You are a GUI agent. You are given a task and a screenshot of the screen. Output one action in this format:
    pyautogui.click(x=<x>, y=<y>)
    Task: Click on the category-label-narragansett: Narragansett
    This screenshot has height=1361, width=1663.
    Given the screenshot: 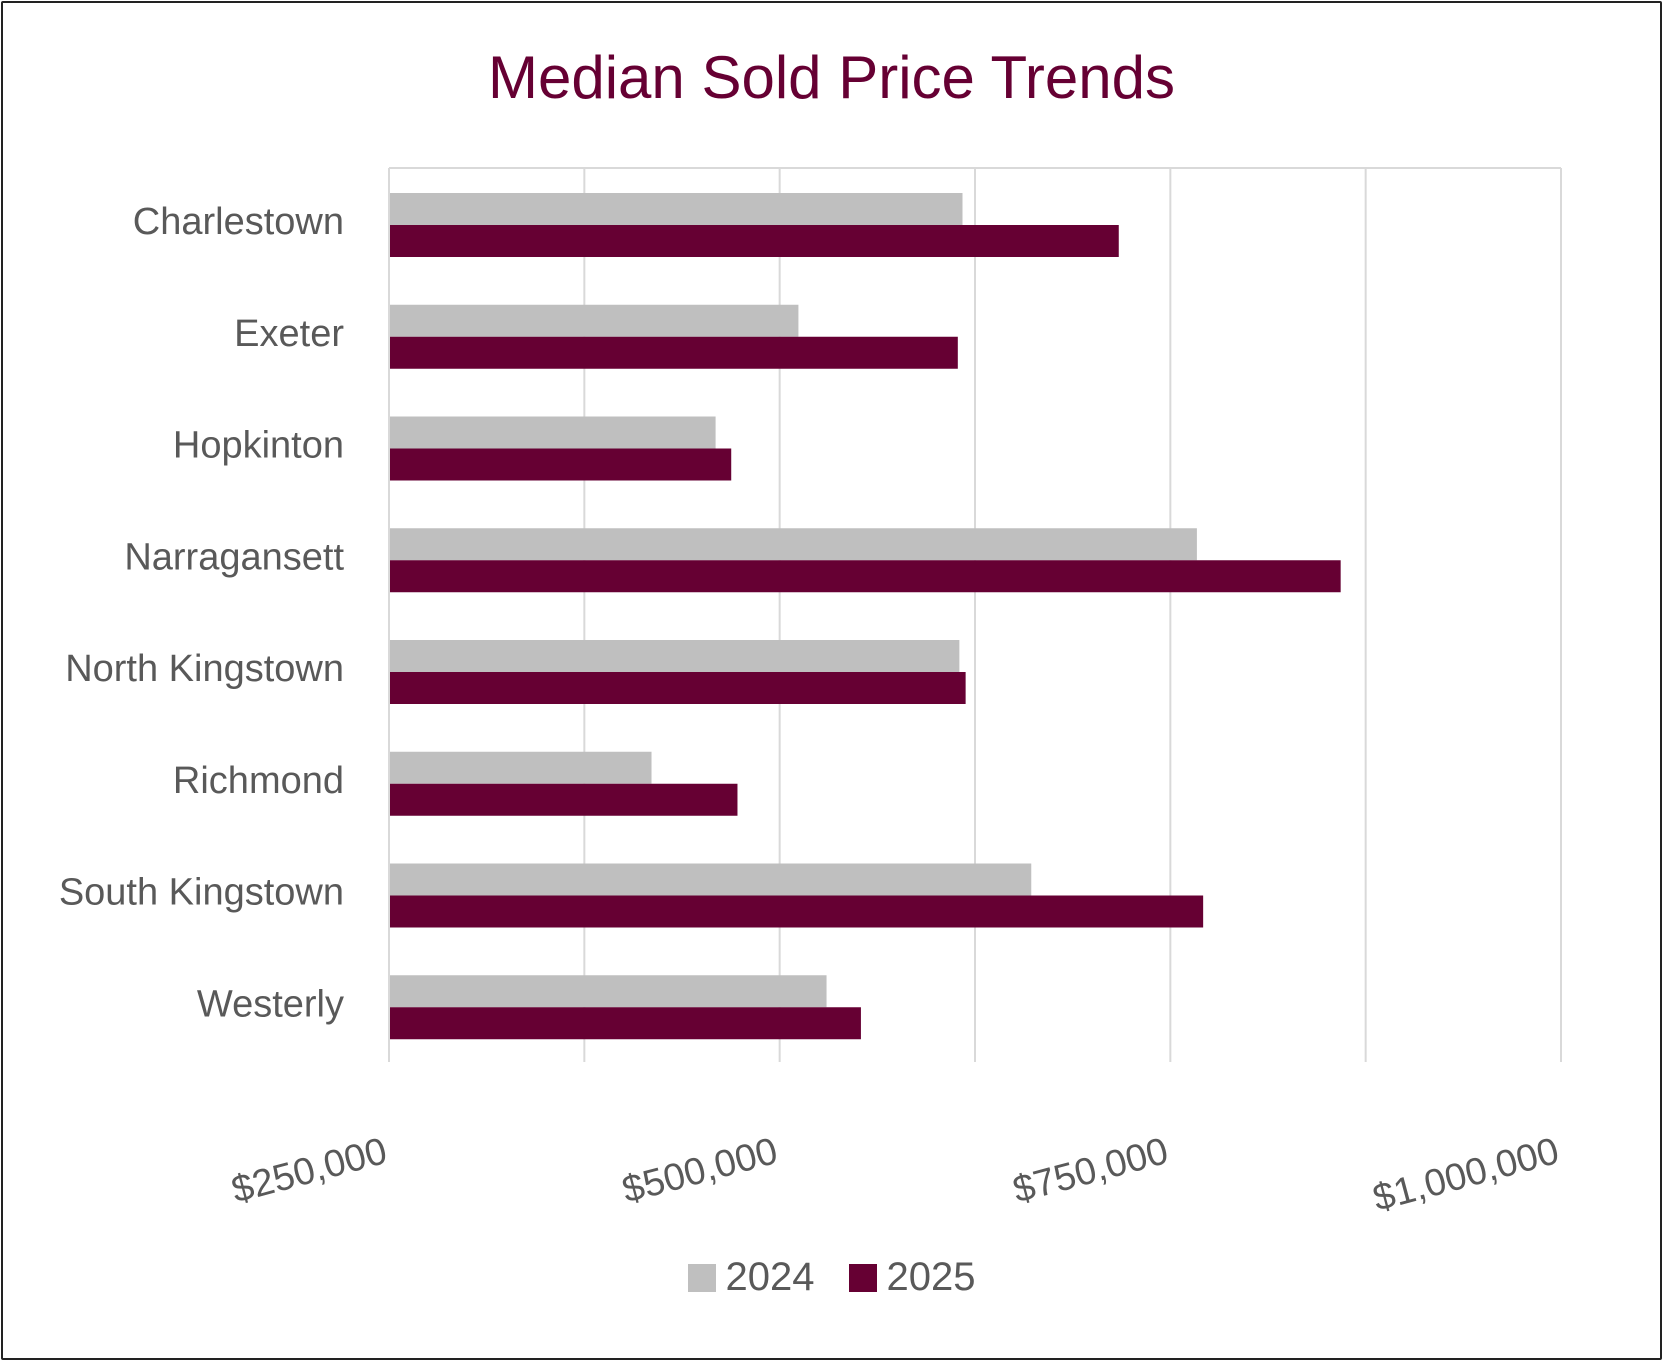 What is the action you would take?
    pyautogui.click(x=234, y=557)
    